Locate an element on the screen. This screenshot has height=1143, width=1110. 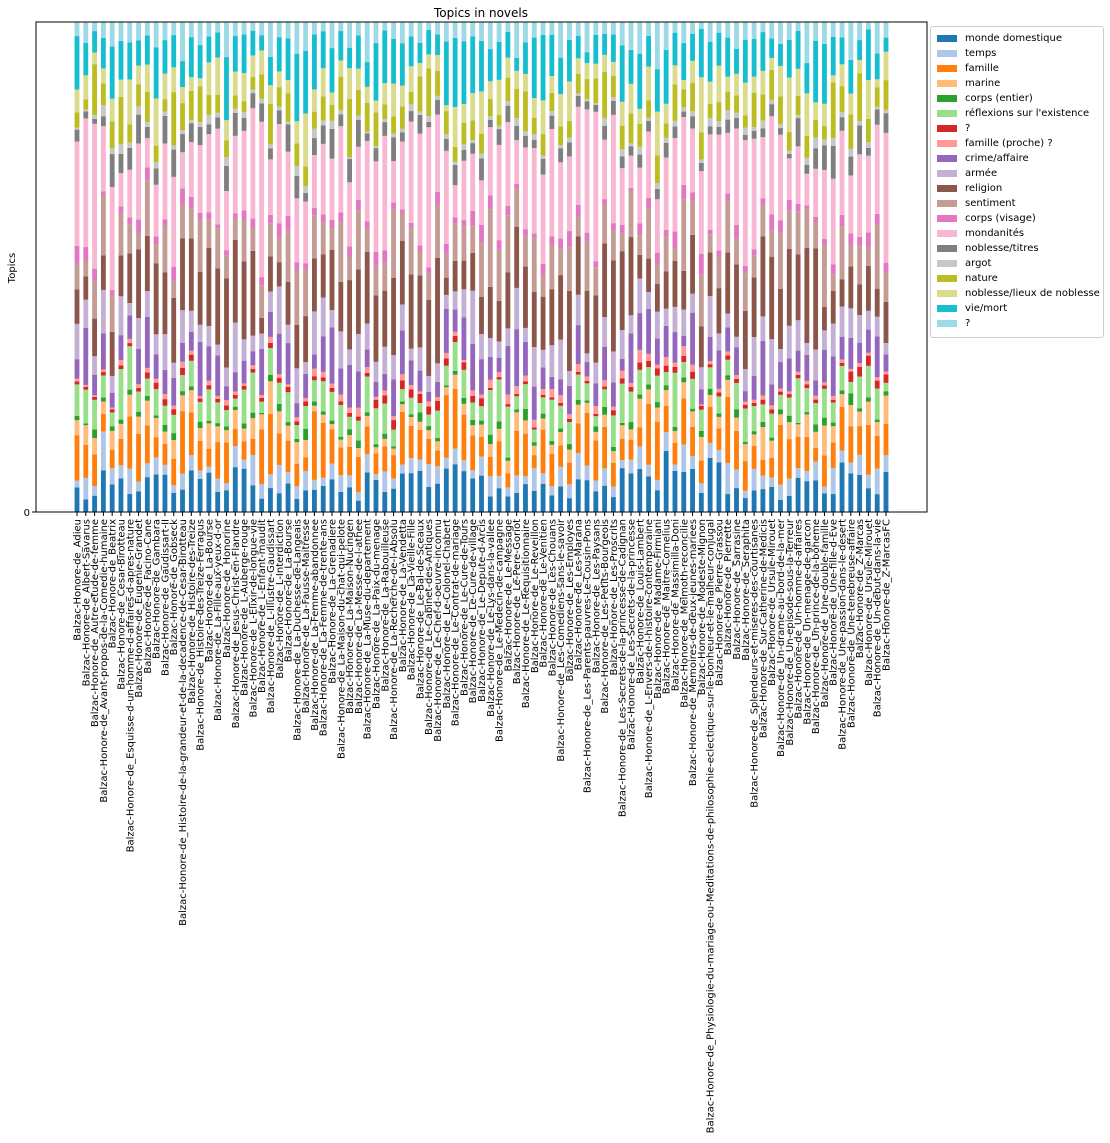
x-tick-label: Balzac-Honore-de_Le-Medecin-de-campagne is located at coordinates (500, 630).